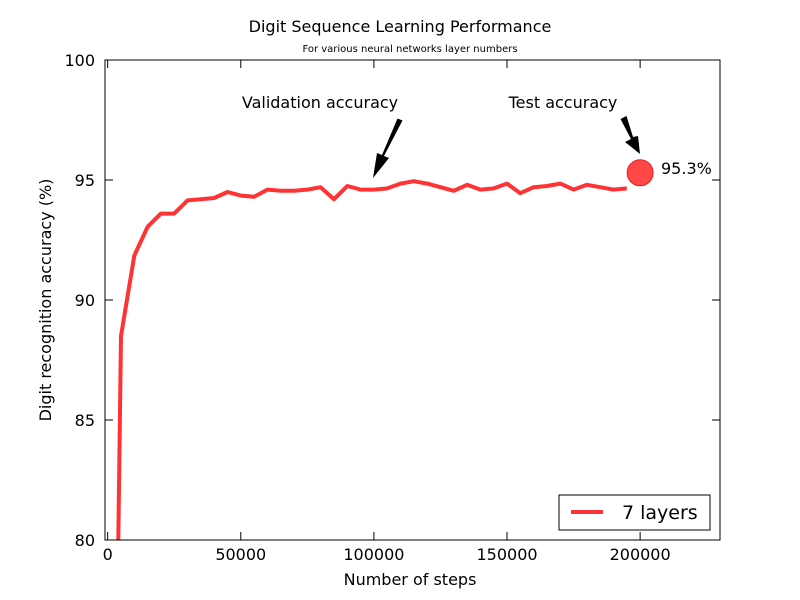 The height and width of the screenshot is (600, 800). What do you see at coordinates (45, 300) in the screenshot?
I see `y-axis-label: Digit recognition accuracy (%)` at bounding box center [45, 300].